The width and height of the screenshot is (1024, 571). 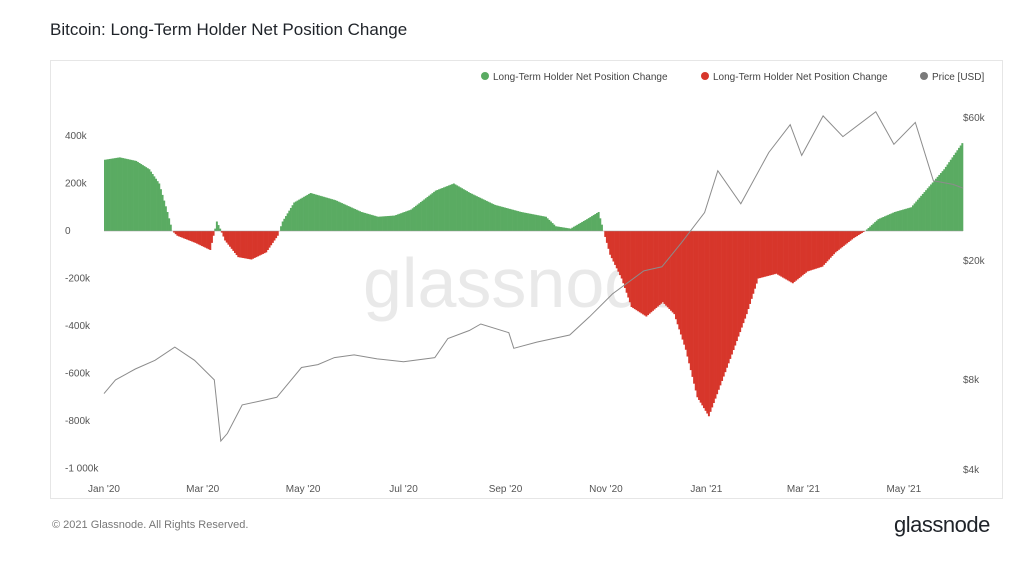 What do you see at coordinates (104, 489) in the screenshot?
I see `x-tick-label: Jan '20` at bounding box center [104, 489].